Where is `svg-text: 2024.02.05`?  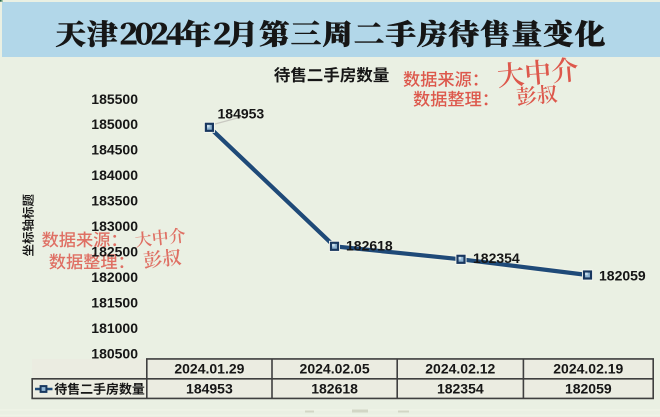 svg-text: 2024.02.05 is located at coordinates (335, 369).